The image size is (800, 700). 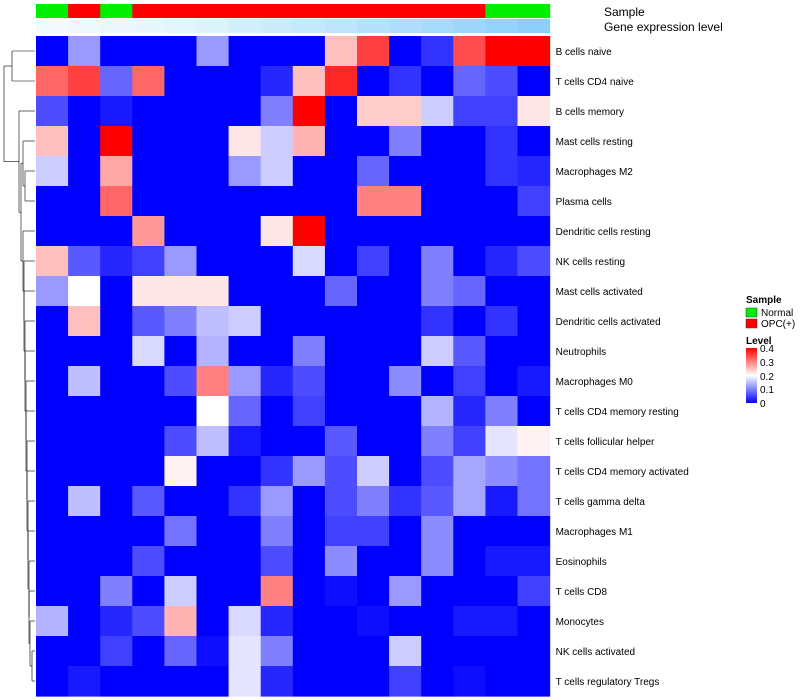 I want to click on sample-track-label: Sample, so click(x=624, y=12).